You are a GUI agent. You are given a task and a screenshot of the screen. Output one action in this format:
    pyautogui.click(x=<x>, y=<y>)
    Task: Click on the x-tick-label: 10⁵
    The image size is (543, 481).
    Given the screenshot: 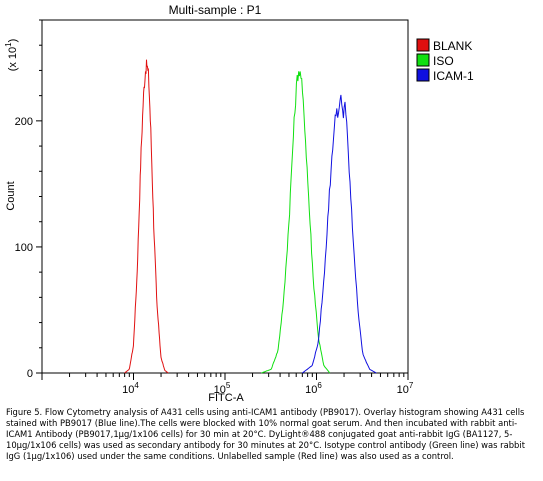 What is the action you would take?
    pyautogui.click(x=222, y=388)
    